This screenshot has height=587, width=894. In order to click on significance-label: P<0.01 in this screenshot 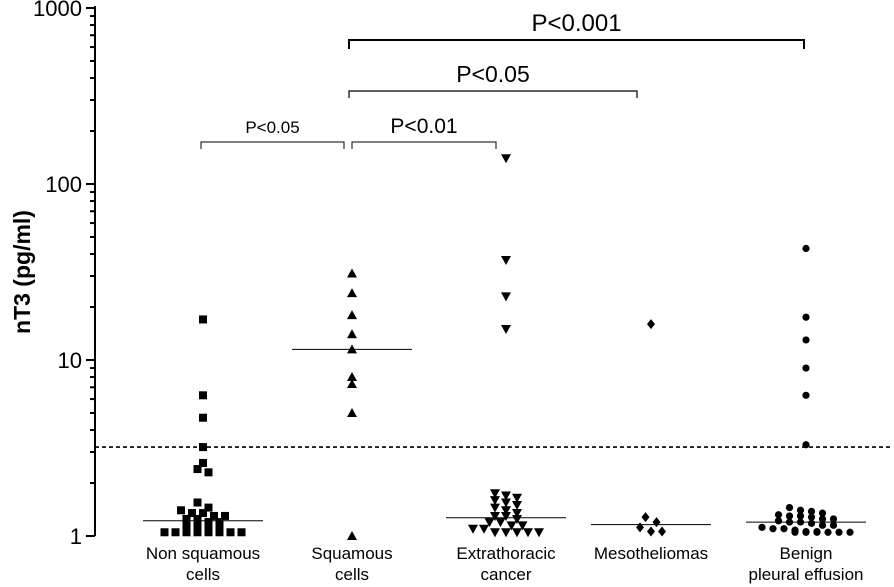, I will do `click(423, 126)`.